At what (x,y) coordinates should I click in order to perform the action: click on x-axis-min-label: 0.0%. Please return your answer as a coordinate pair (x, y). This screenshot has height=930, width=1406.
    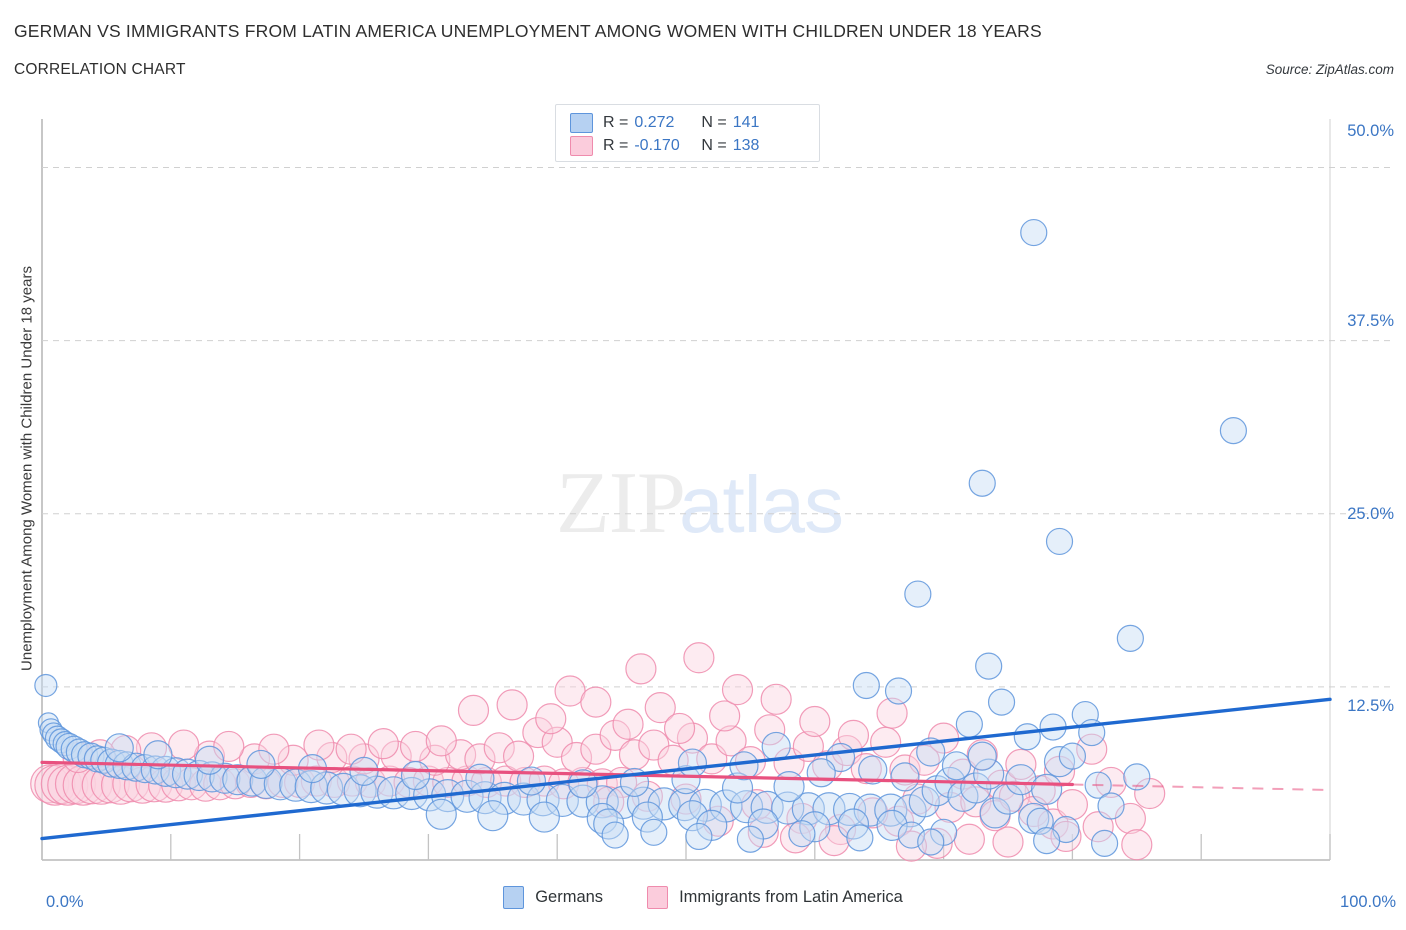
    Looking at the image, I should click on (65, 902).